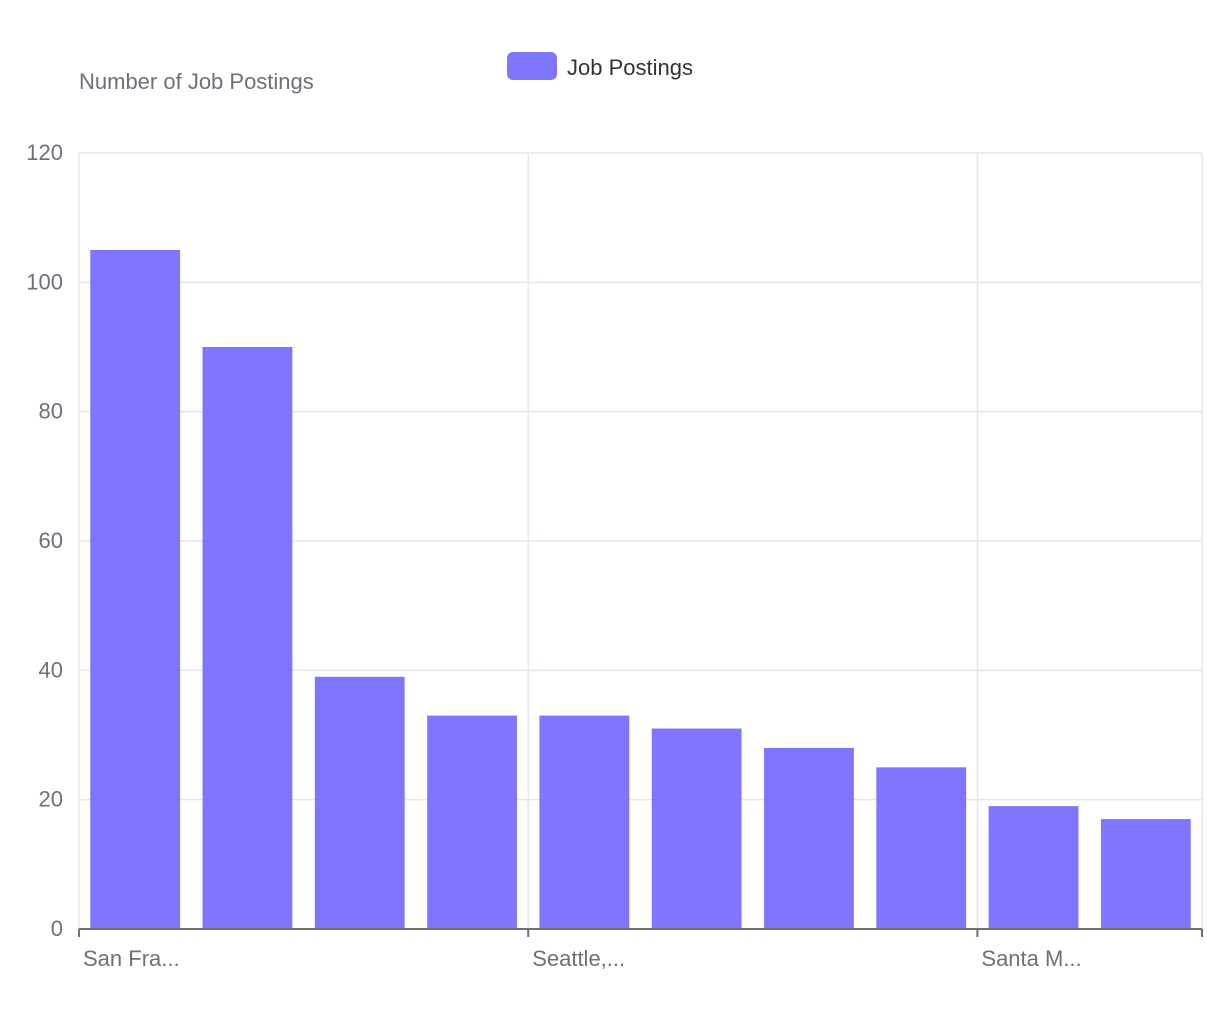 Image resolution: width=1228 pixels, height=1025 pixels. I want to click on legend-swatch, so click(532, 66).